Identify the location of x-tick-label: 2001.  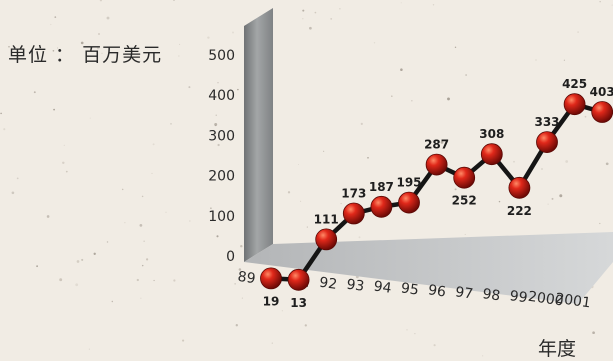
(573, 301).